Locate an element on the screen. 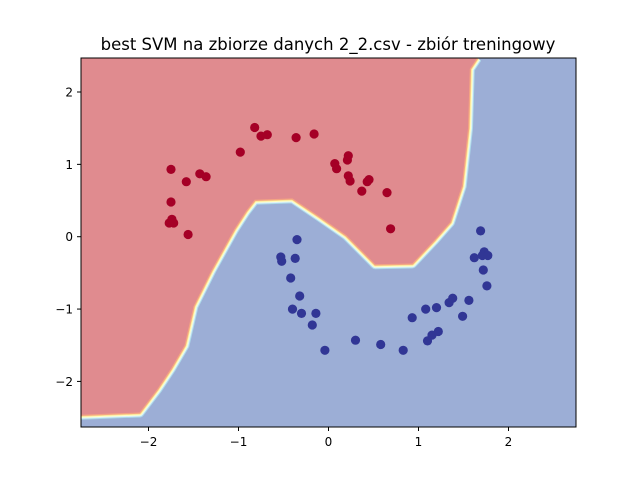  x-tick-label: −2 is located at coordinates (149, 442).